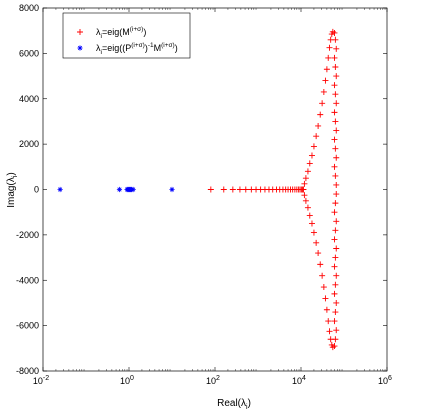  What do you see at coordinates (137, 49) in the screenshot?
I see `legend-label-blue: λi=eig((P(i+σ))-1M(i+σ))` at bounding box center [137, 49].